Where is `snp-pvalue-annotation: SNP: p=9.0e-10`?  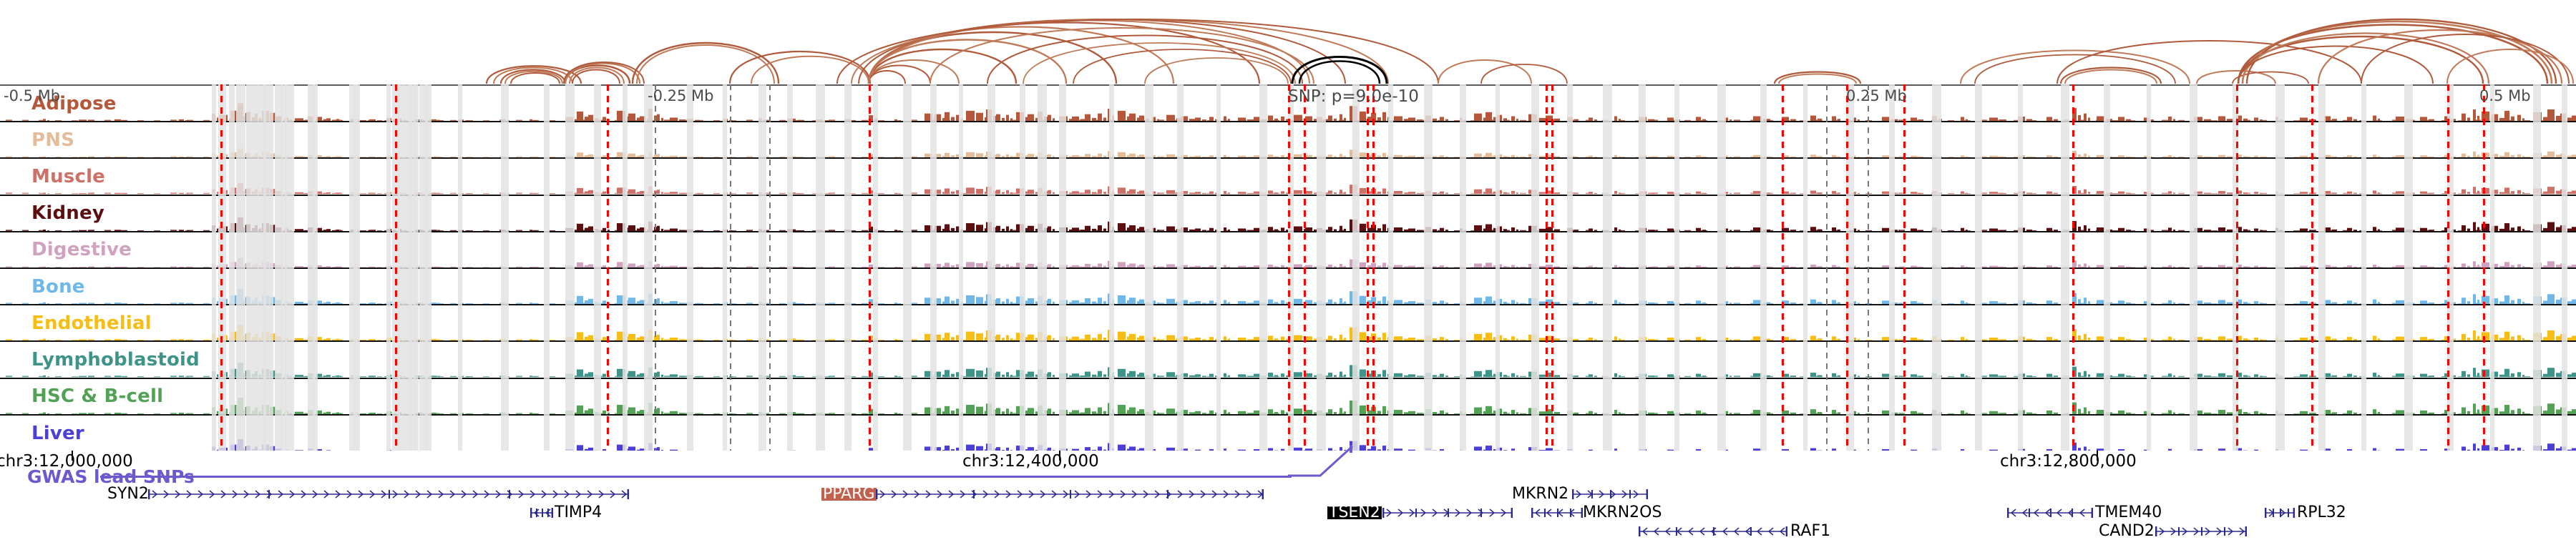 snp-pvalue-annotation: SNP: p=9.0e-10 is located at coordinates (1353, 96).